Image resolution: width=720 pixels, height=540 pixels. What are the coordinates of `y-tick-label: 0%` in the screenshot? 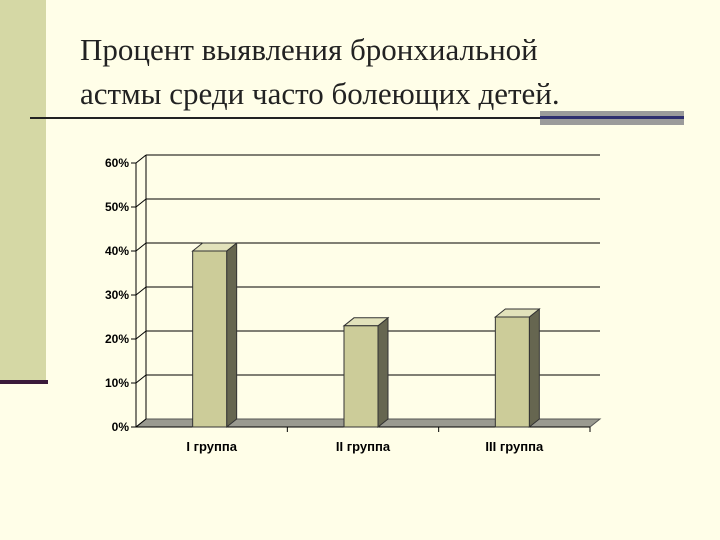 It's located at (121, 427).